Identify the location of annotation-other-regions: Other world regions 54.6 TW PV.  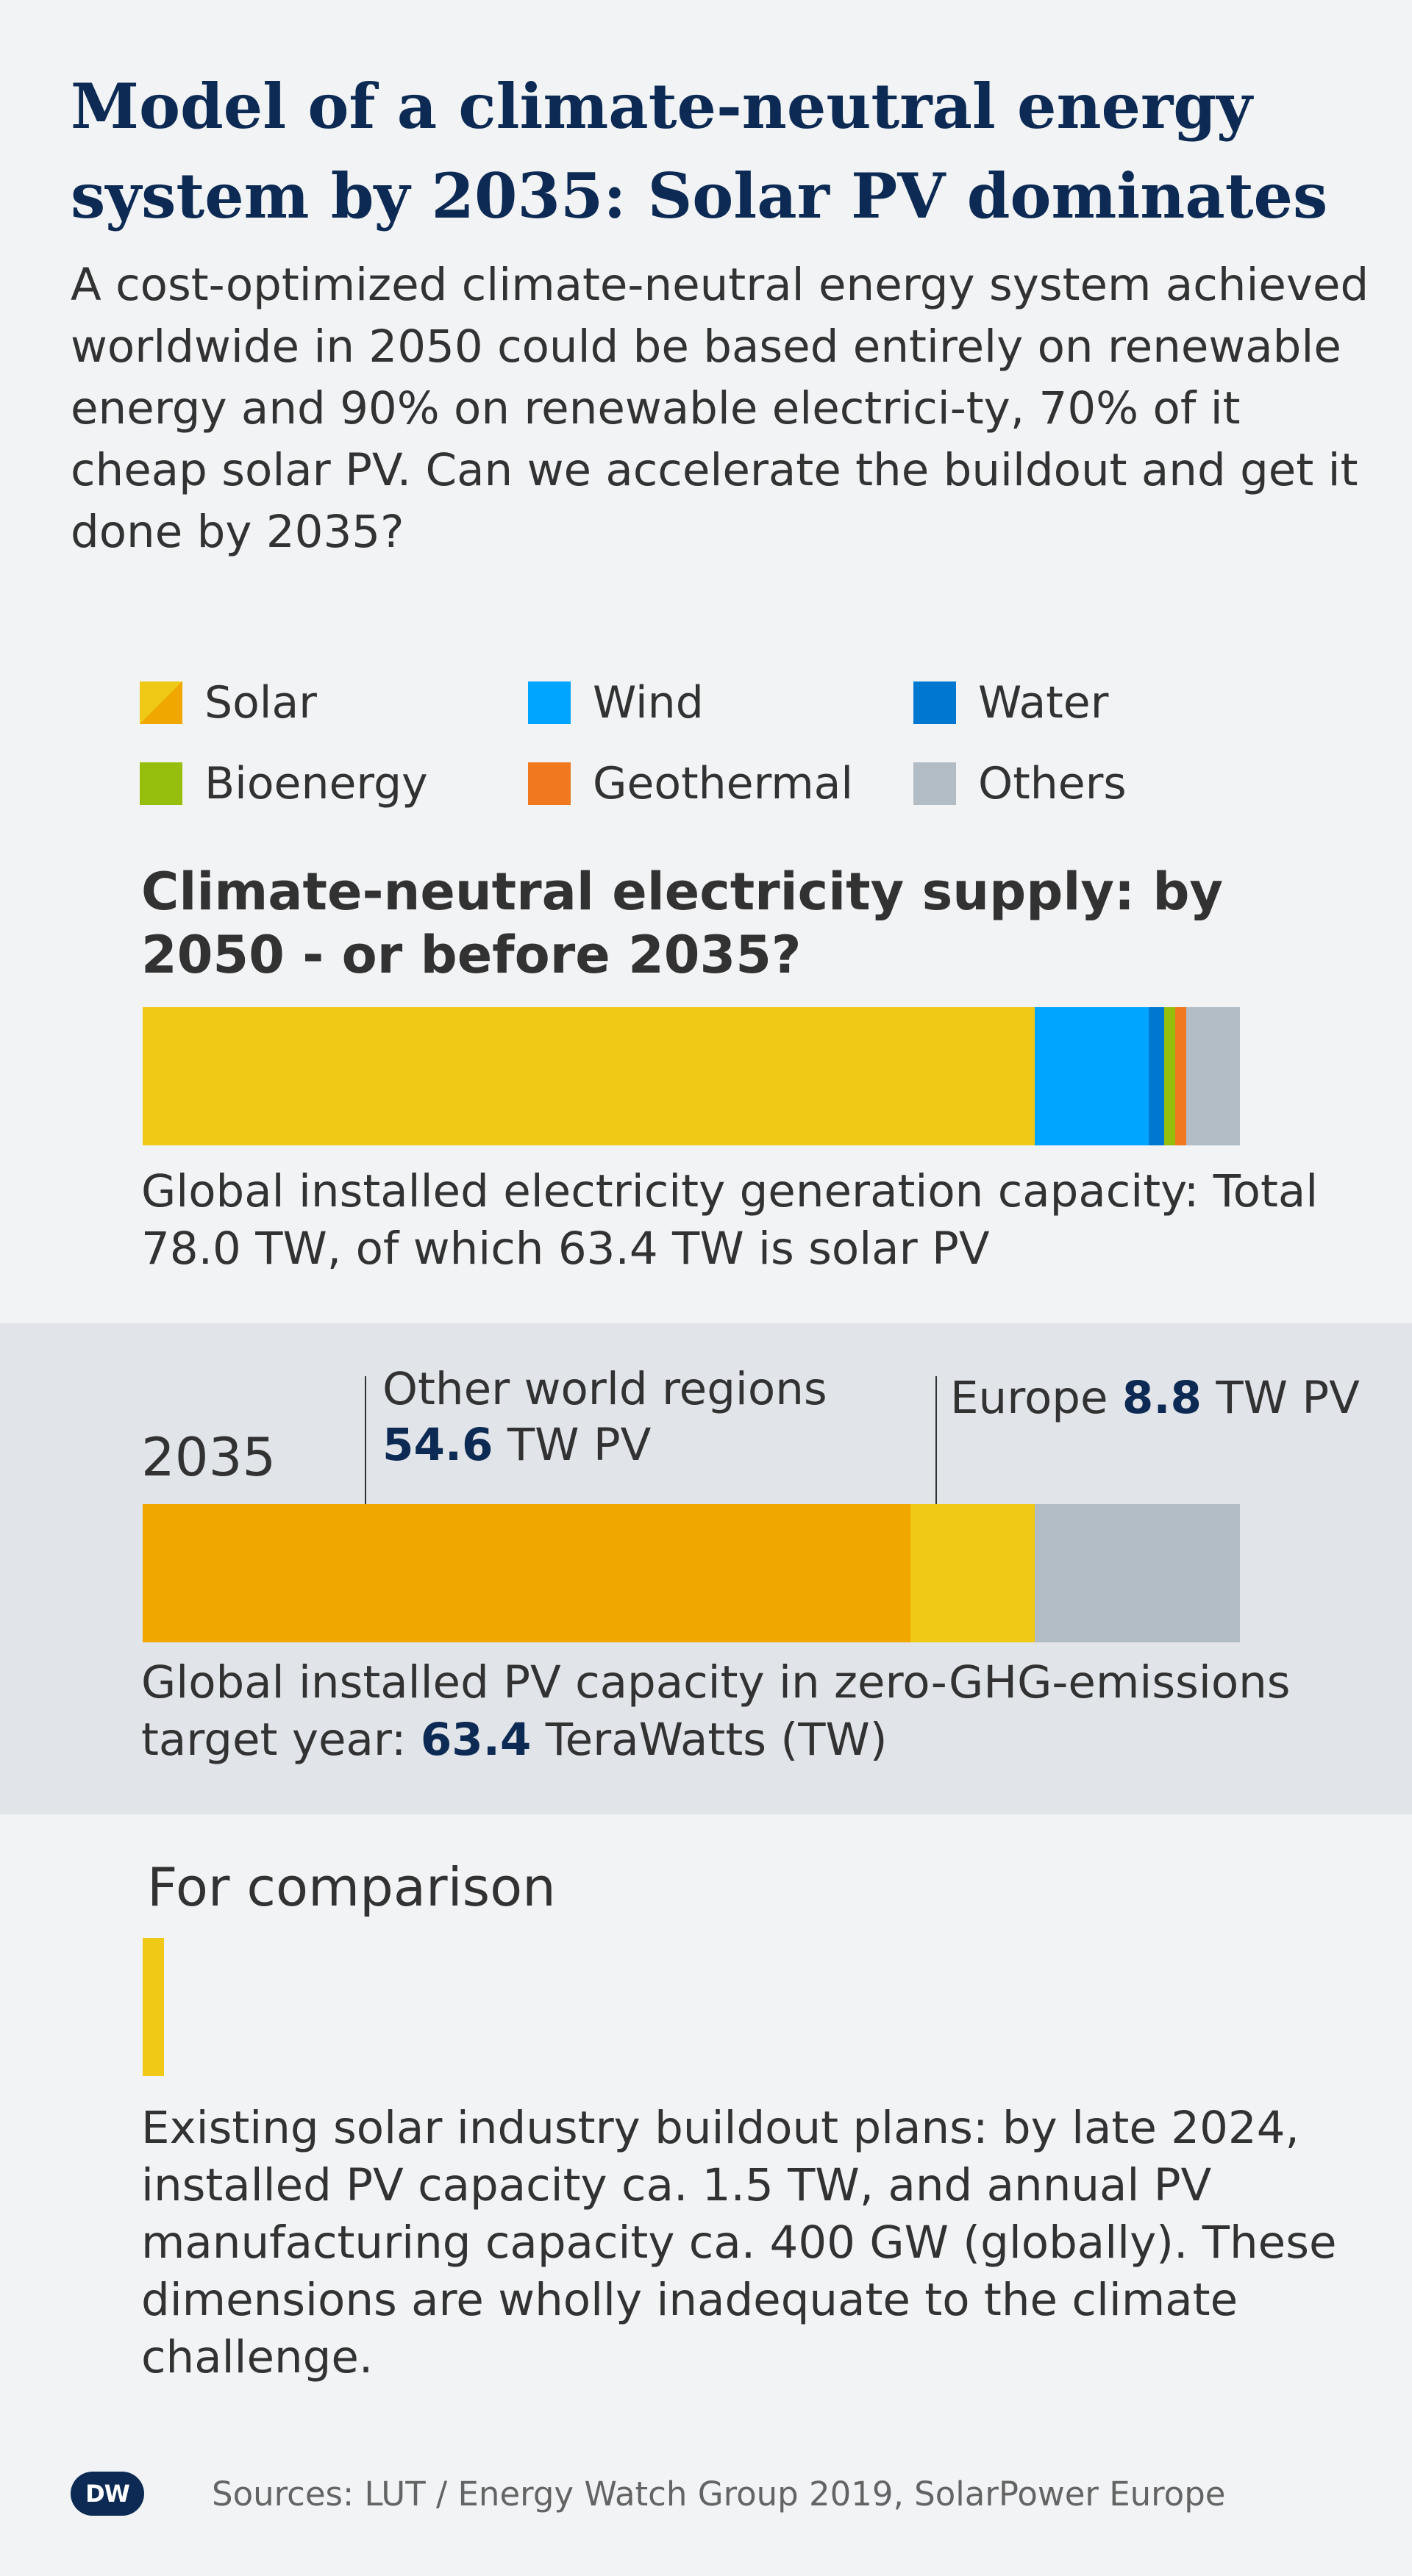
(604, 1417).